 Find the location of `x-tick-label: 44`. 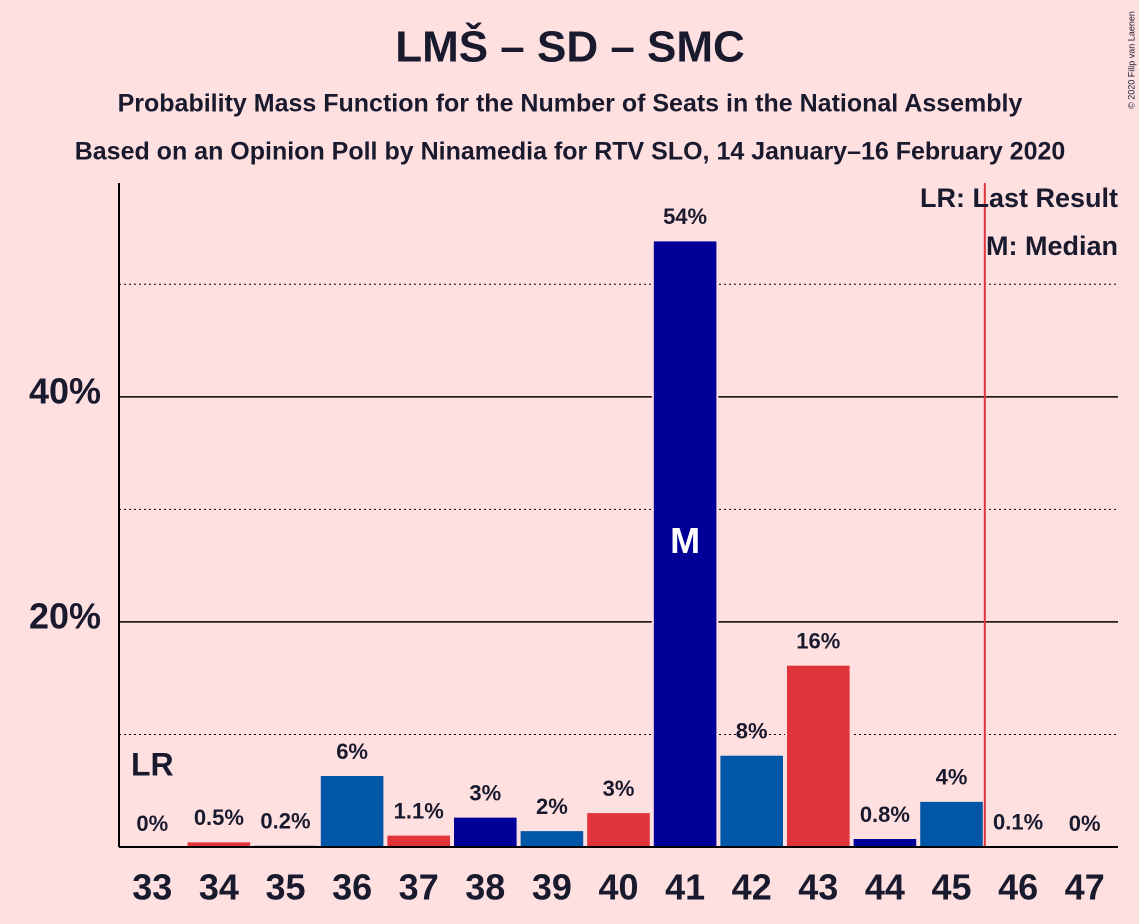

x-tick-label: 44 is located at coordinates (885, 887).